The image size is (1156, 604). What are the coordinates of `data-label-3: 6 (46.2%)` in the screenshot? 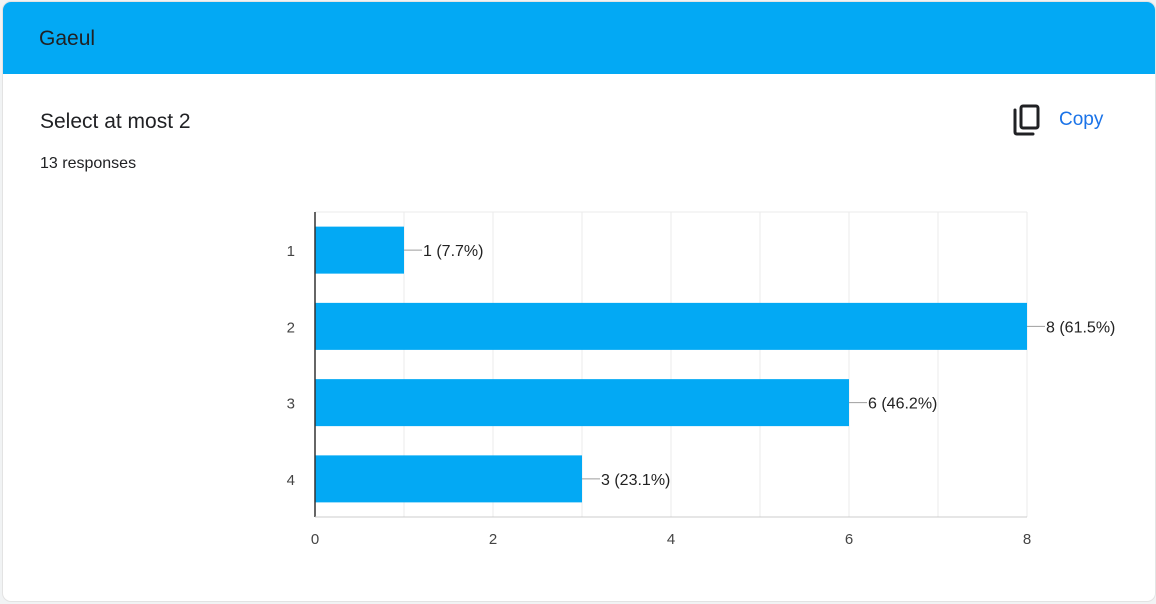 It's located at (902, 404).